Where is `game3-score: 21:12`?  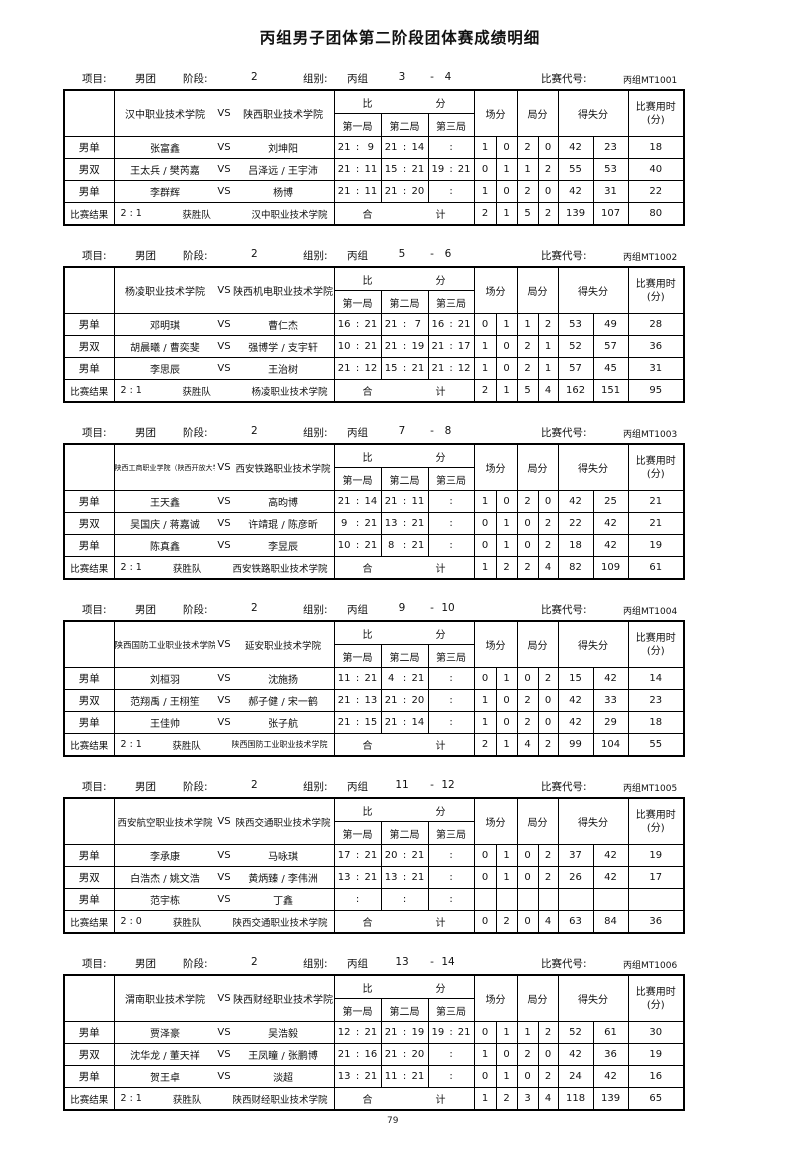
game3-score: 21:12 is located at coordinates (451, 368).